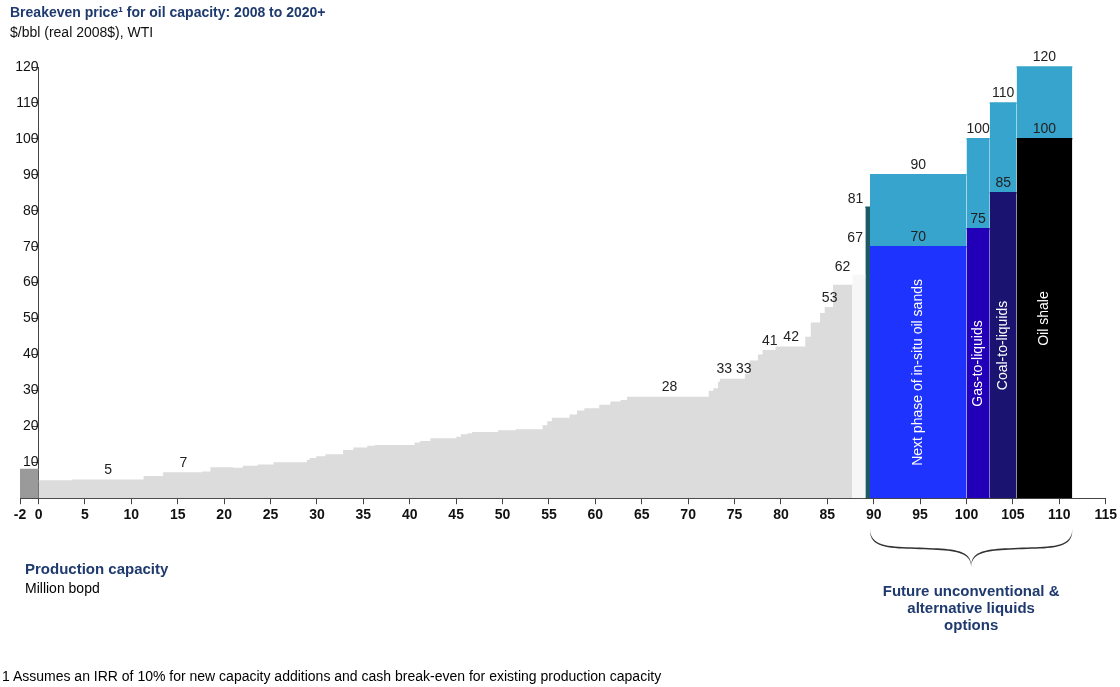 The width and height of the screenshot is (1120, 687). Describe the element at coordinates (30, 389) in the screenshot. I see `y-tick-label: 30` at that location.